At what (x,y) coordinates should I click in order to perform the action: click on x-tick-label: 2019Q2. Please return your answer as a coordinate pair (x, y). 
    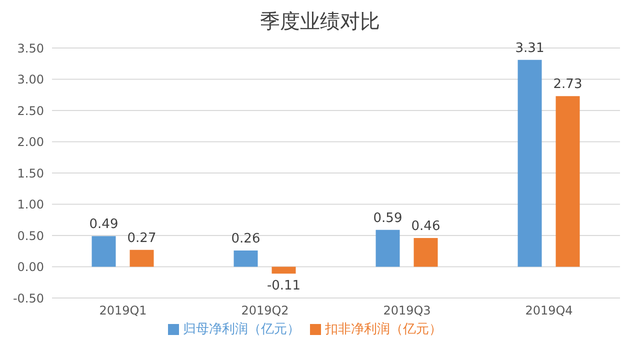
    Looking at the image, I should click on (265, 311).